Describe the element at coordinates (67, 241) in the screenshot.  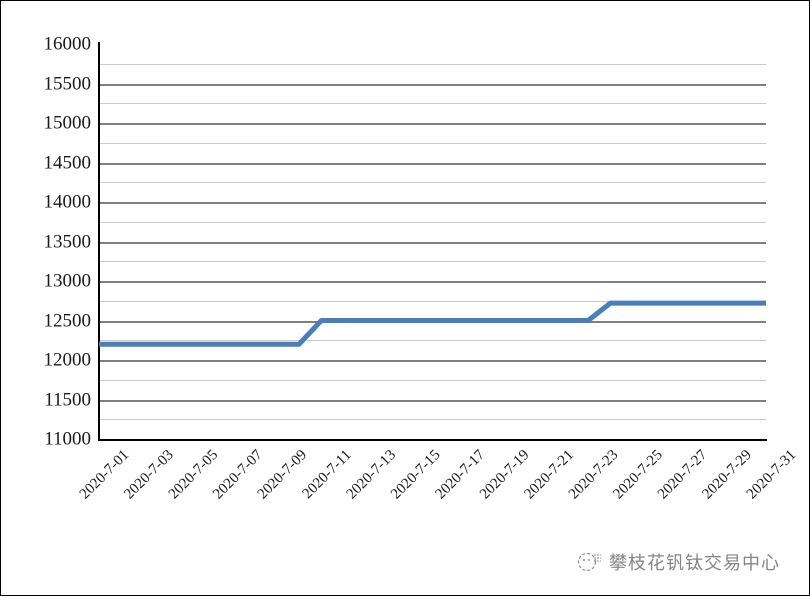
I see `y-tick-label: 13500` at that location.